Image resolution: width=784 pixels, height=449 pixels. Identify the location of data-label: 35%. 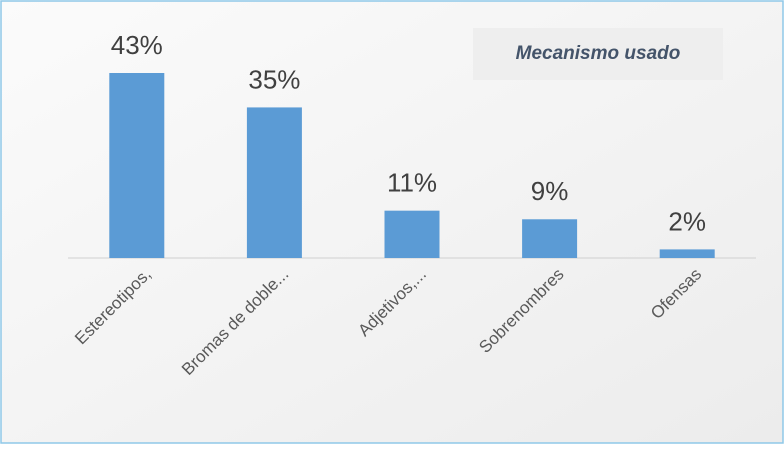
(274, 79).